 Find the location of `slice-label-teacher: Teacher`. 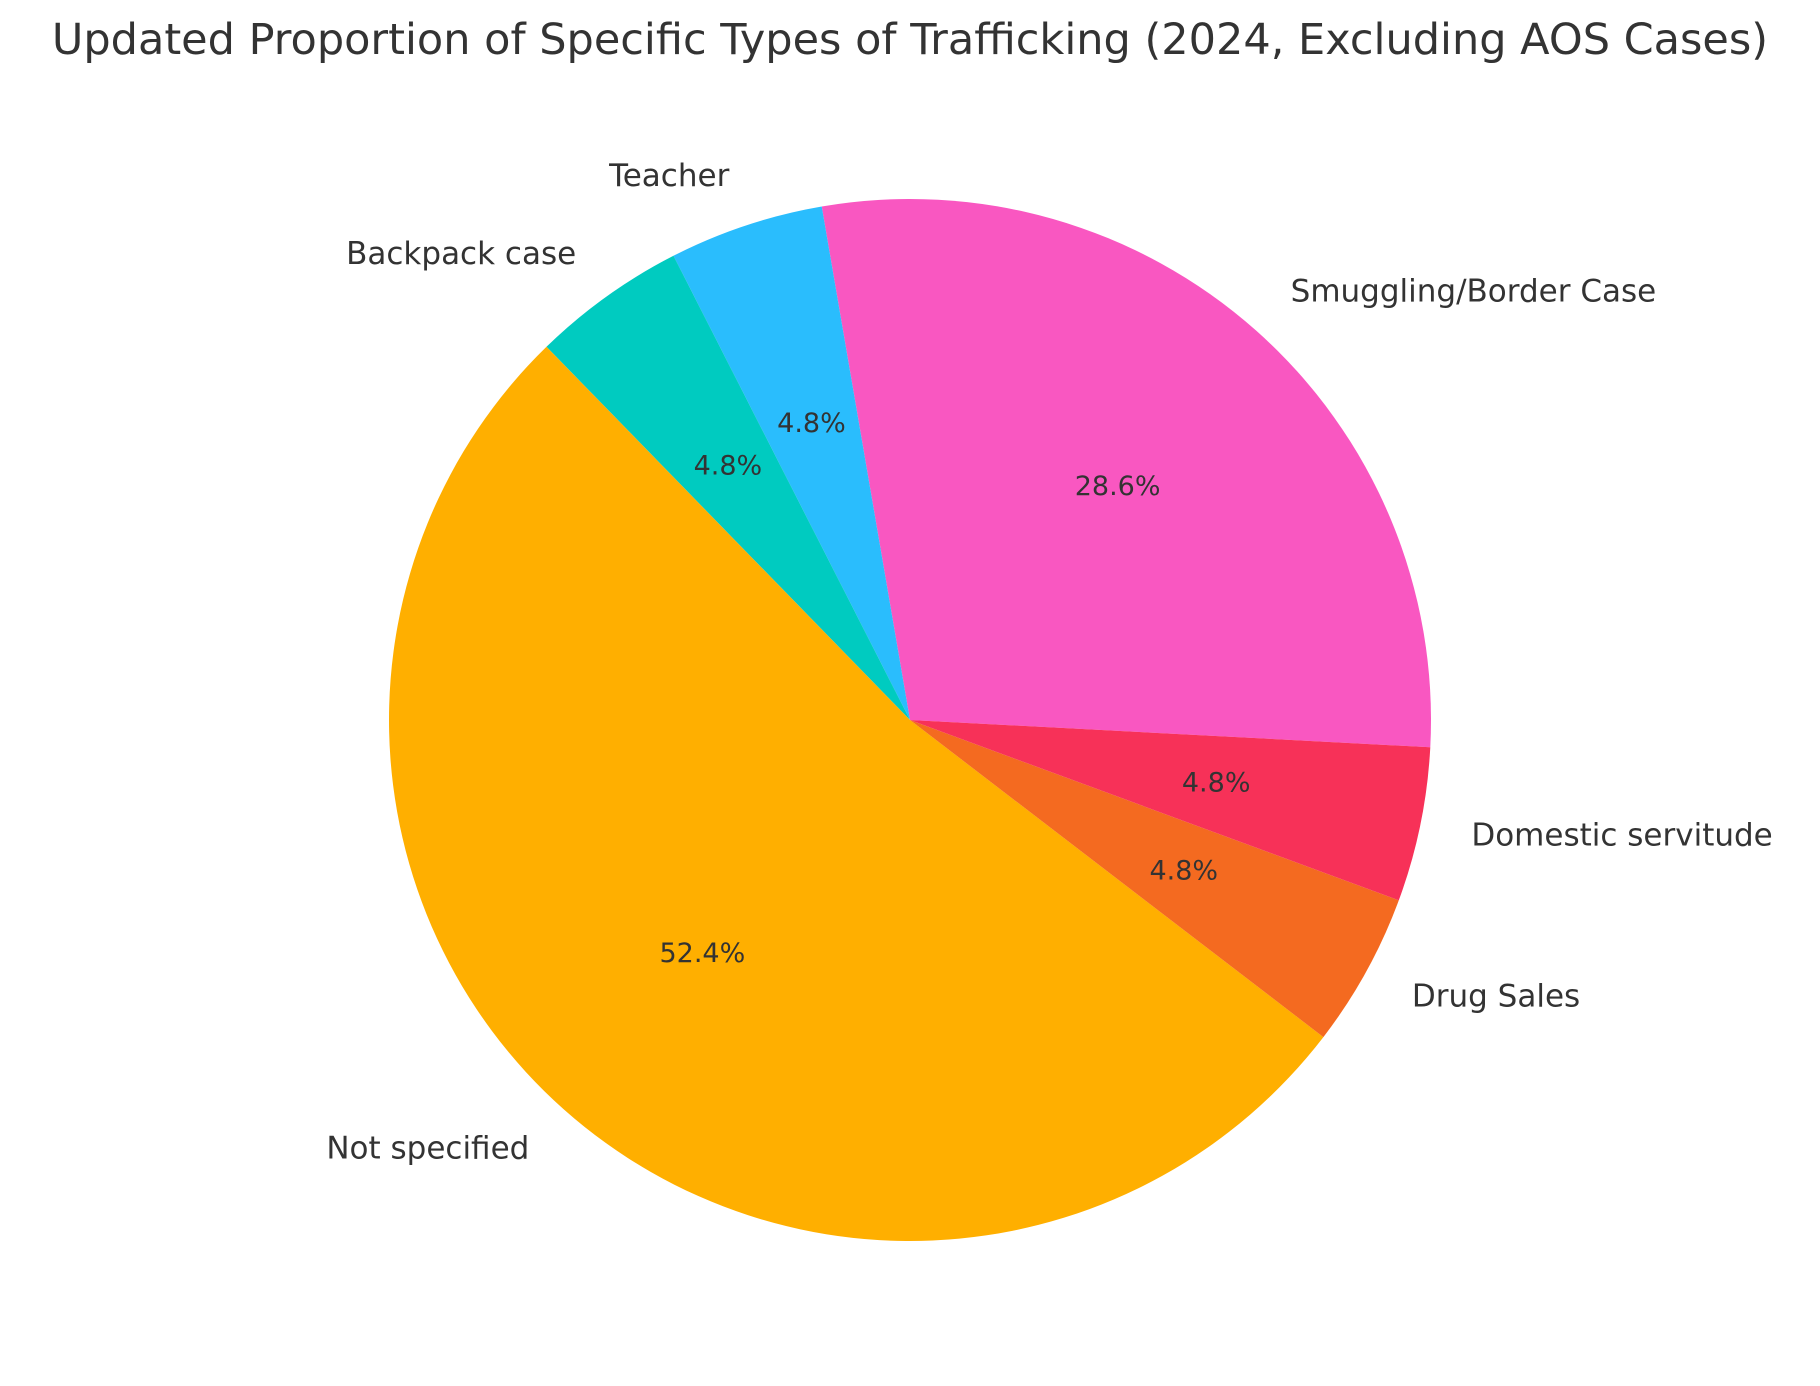

slice-label-teacher: Teacher is located at coordinates (669, 176).